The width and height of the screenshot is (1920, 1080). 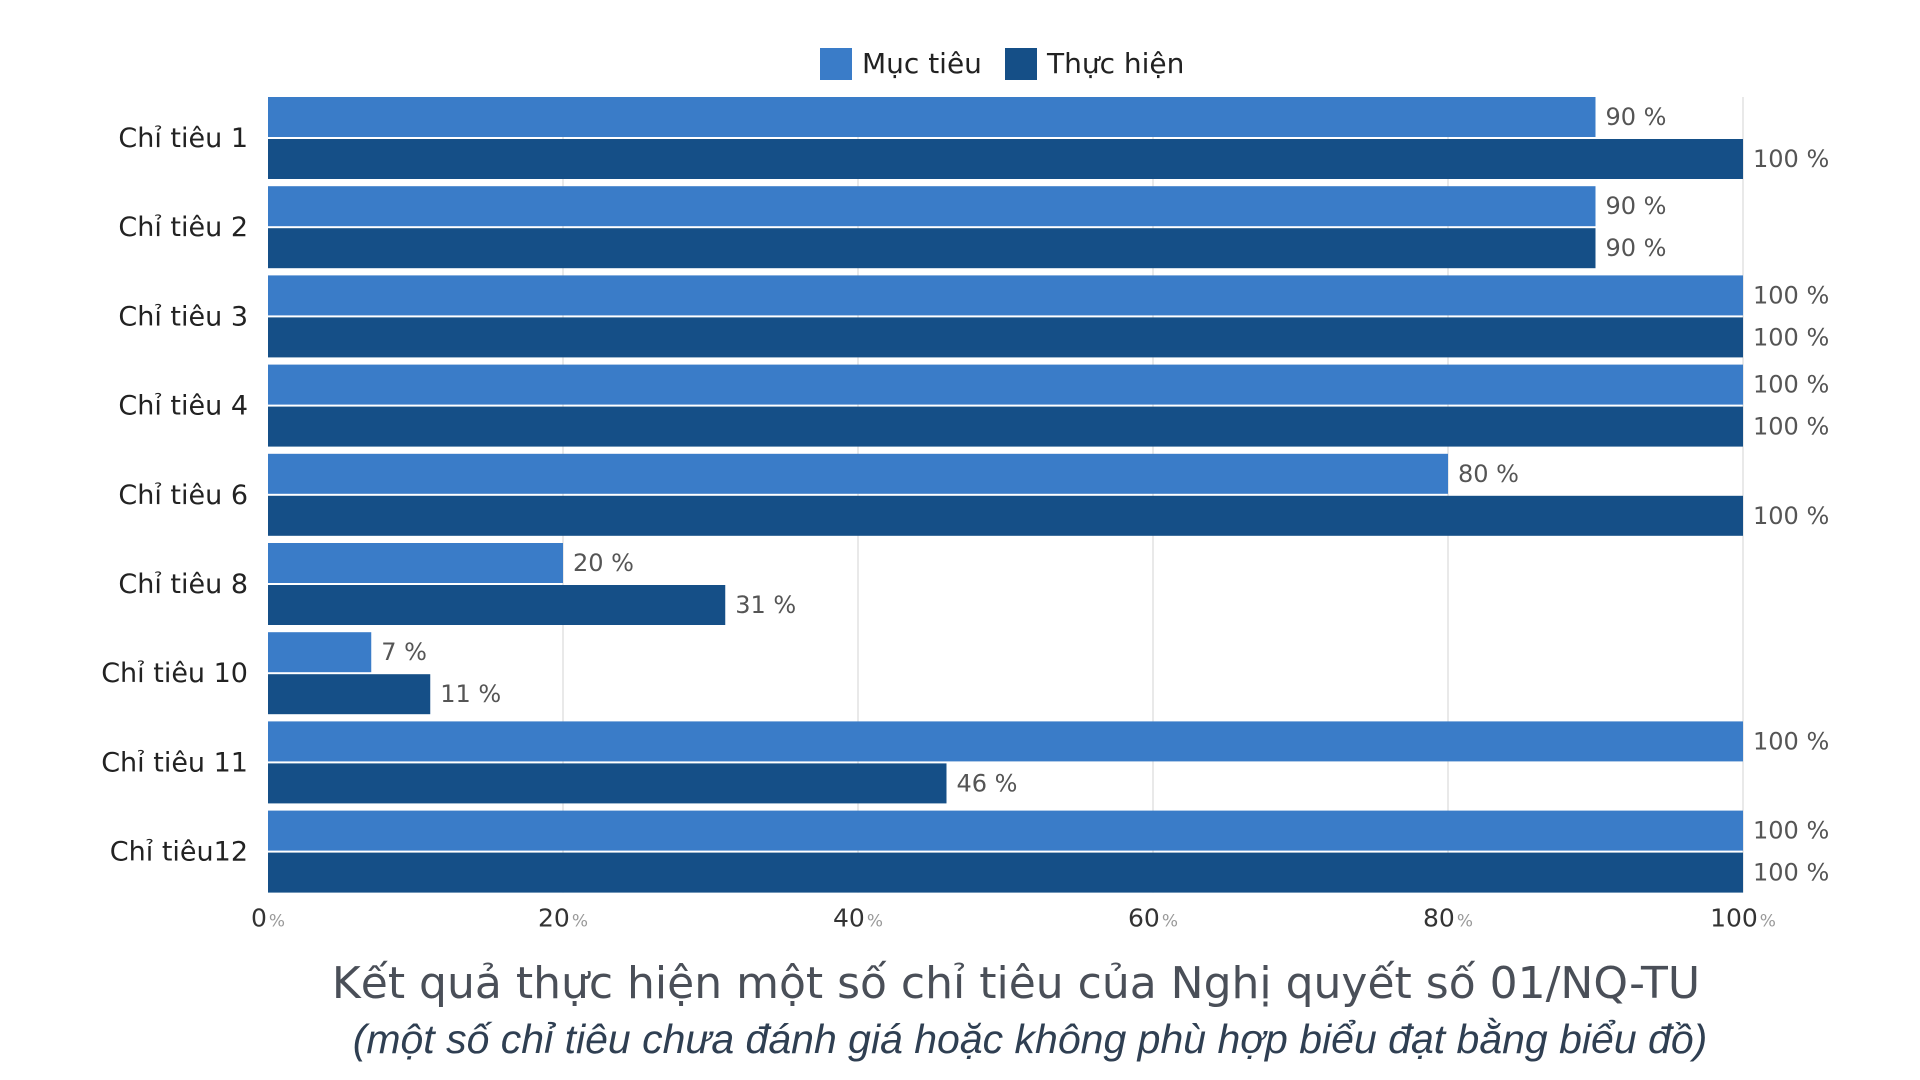 I want to click on value-label-muc-tieu-chi-tieu-11: 100 %, so click(x=1791, y=741).